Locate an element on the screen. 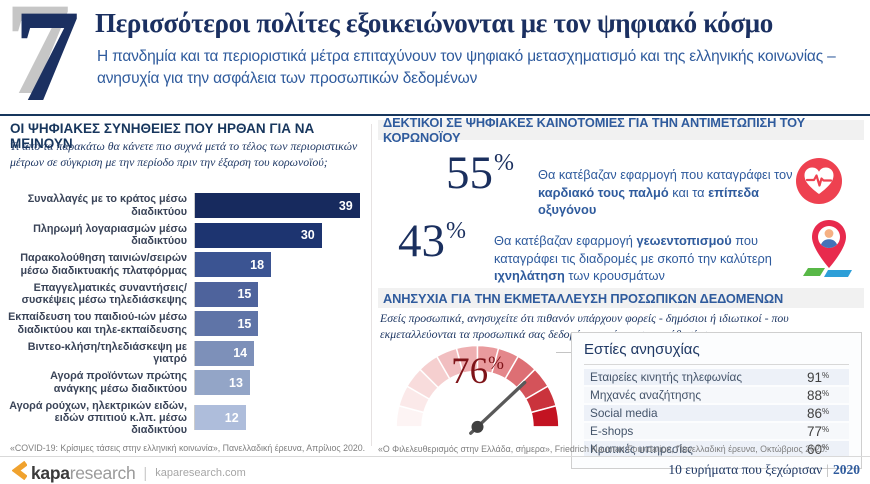 The image size is (870, 484). bar-track: 39 is located at coordinates (279, 205).